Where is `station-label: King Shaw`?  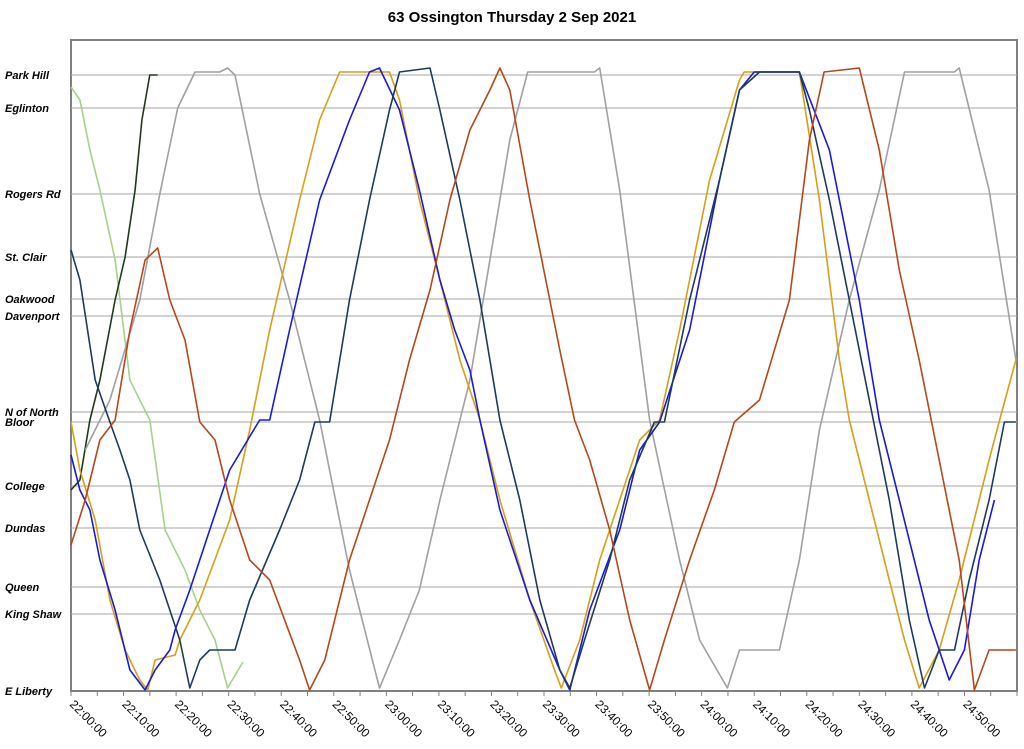
station-label: King Shaw is located at coordinates (34, 615).